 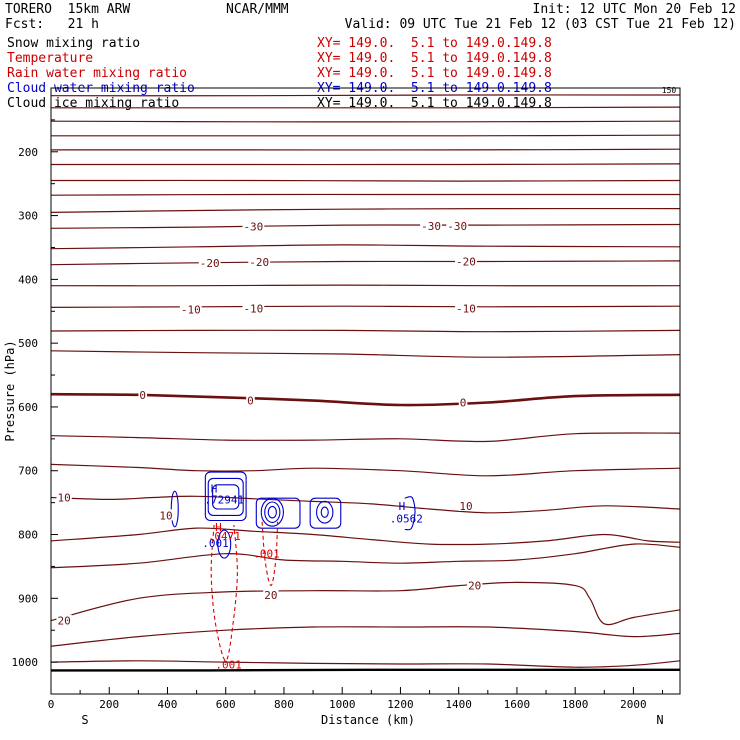 What do you see at coordinates (474, 586) in the screenshot?
I see `temperature-label-17: 20` at bounding box center [474, 586].